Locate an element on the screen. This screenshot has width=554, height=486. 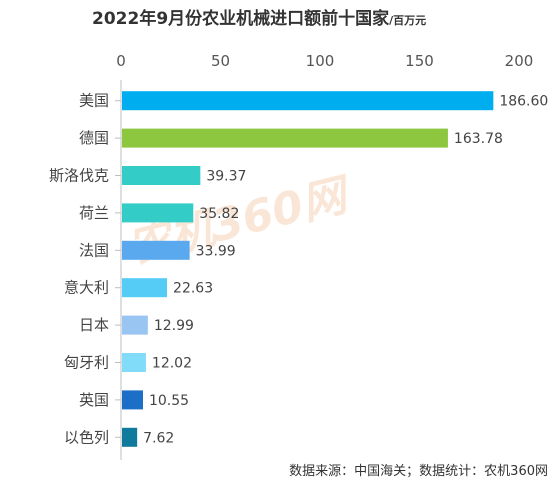
category-label: 法国 is located at coordinates (94, 250).